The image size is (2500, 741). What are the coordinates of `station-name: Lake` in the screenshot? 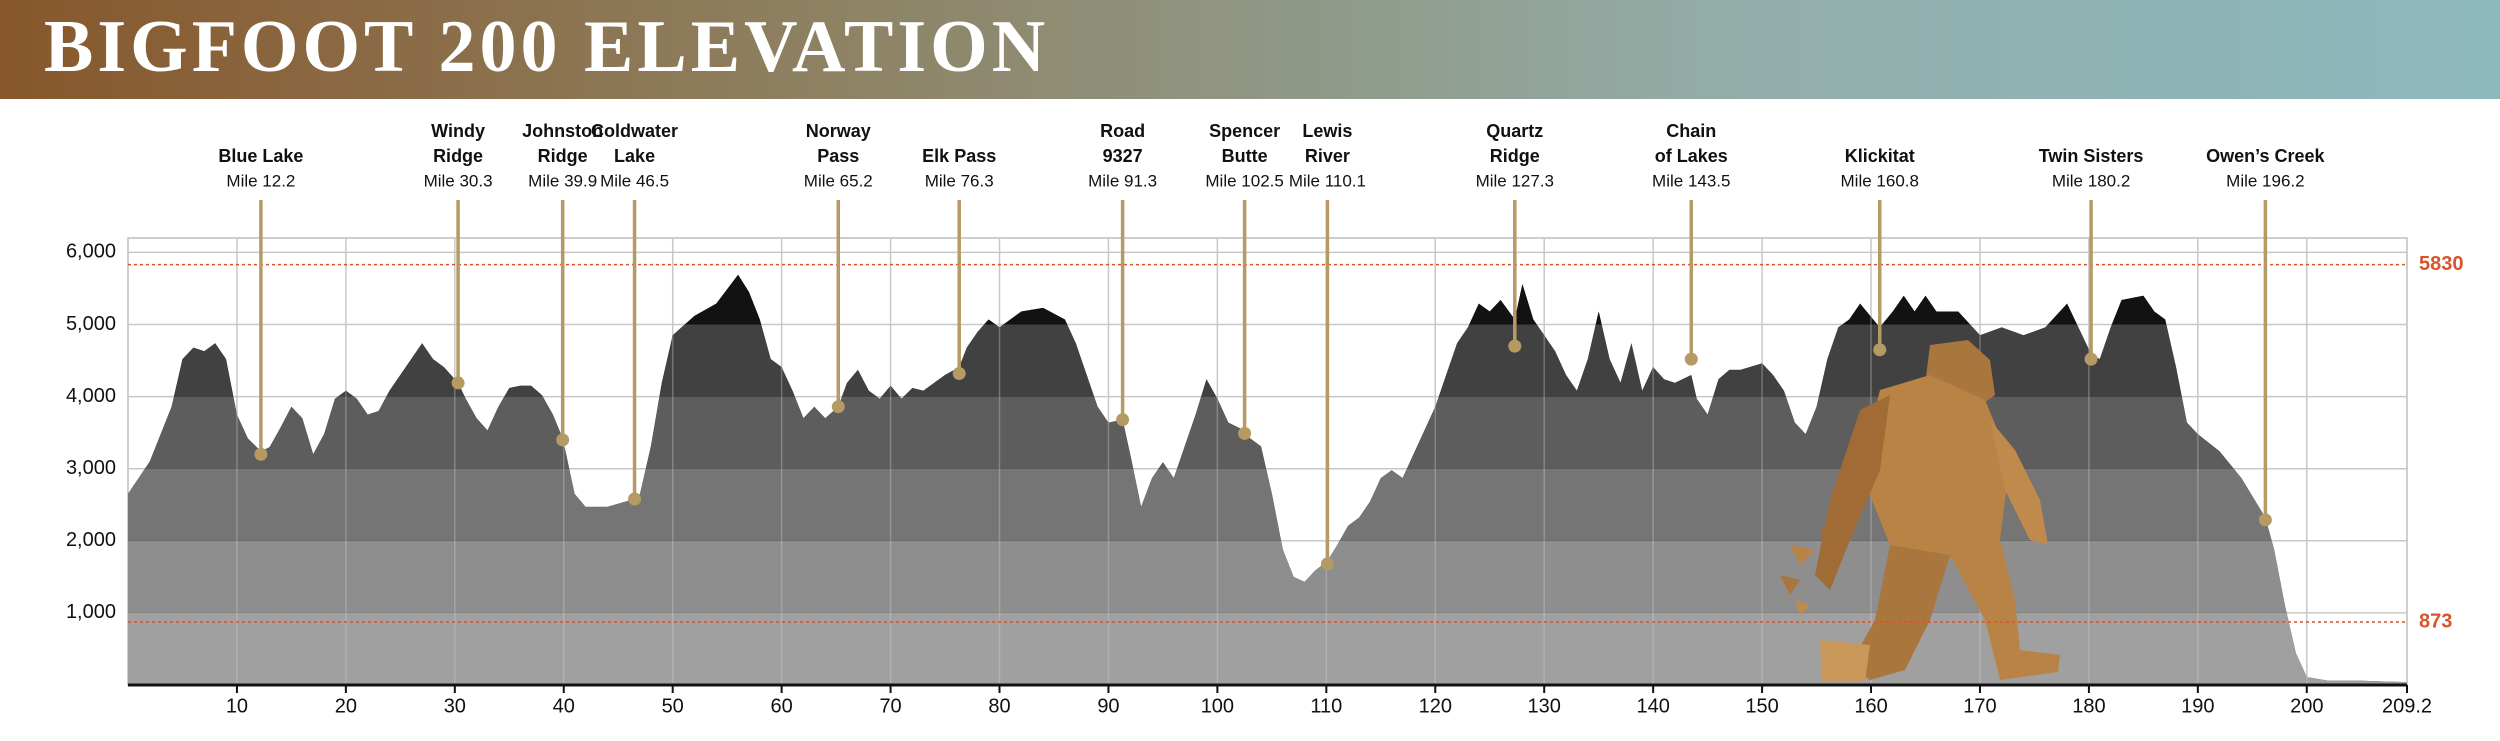 It's located at (634, 156).